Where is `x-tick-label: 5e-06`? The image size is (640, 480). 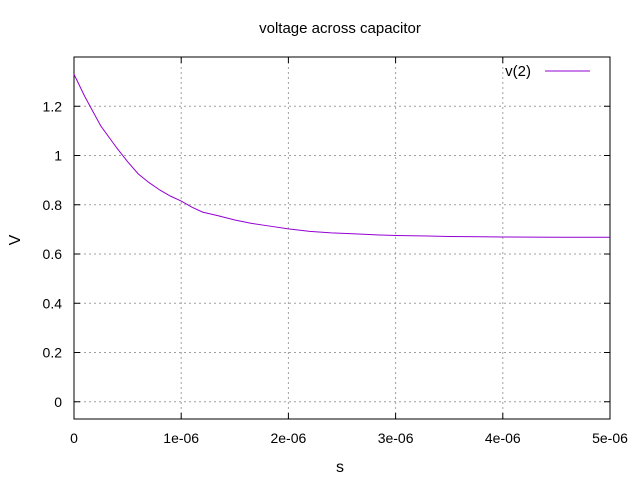 x-tick-label: 5e-06 is located at coordinates (610, 438).